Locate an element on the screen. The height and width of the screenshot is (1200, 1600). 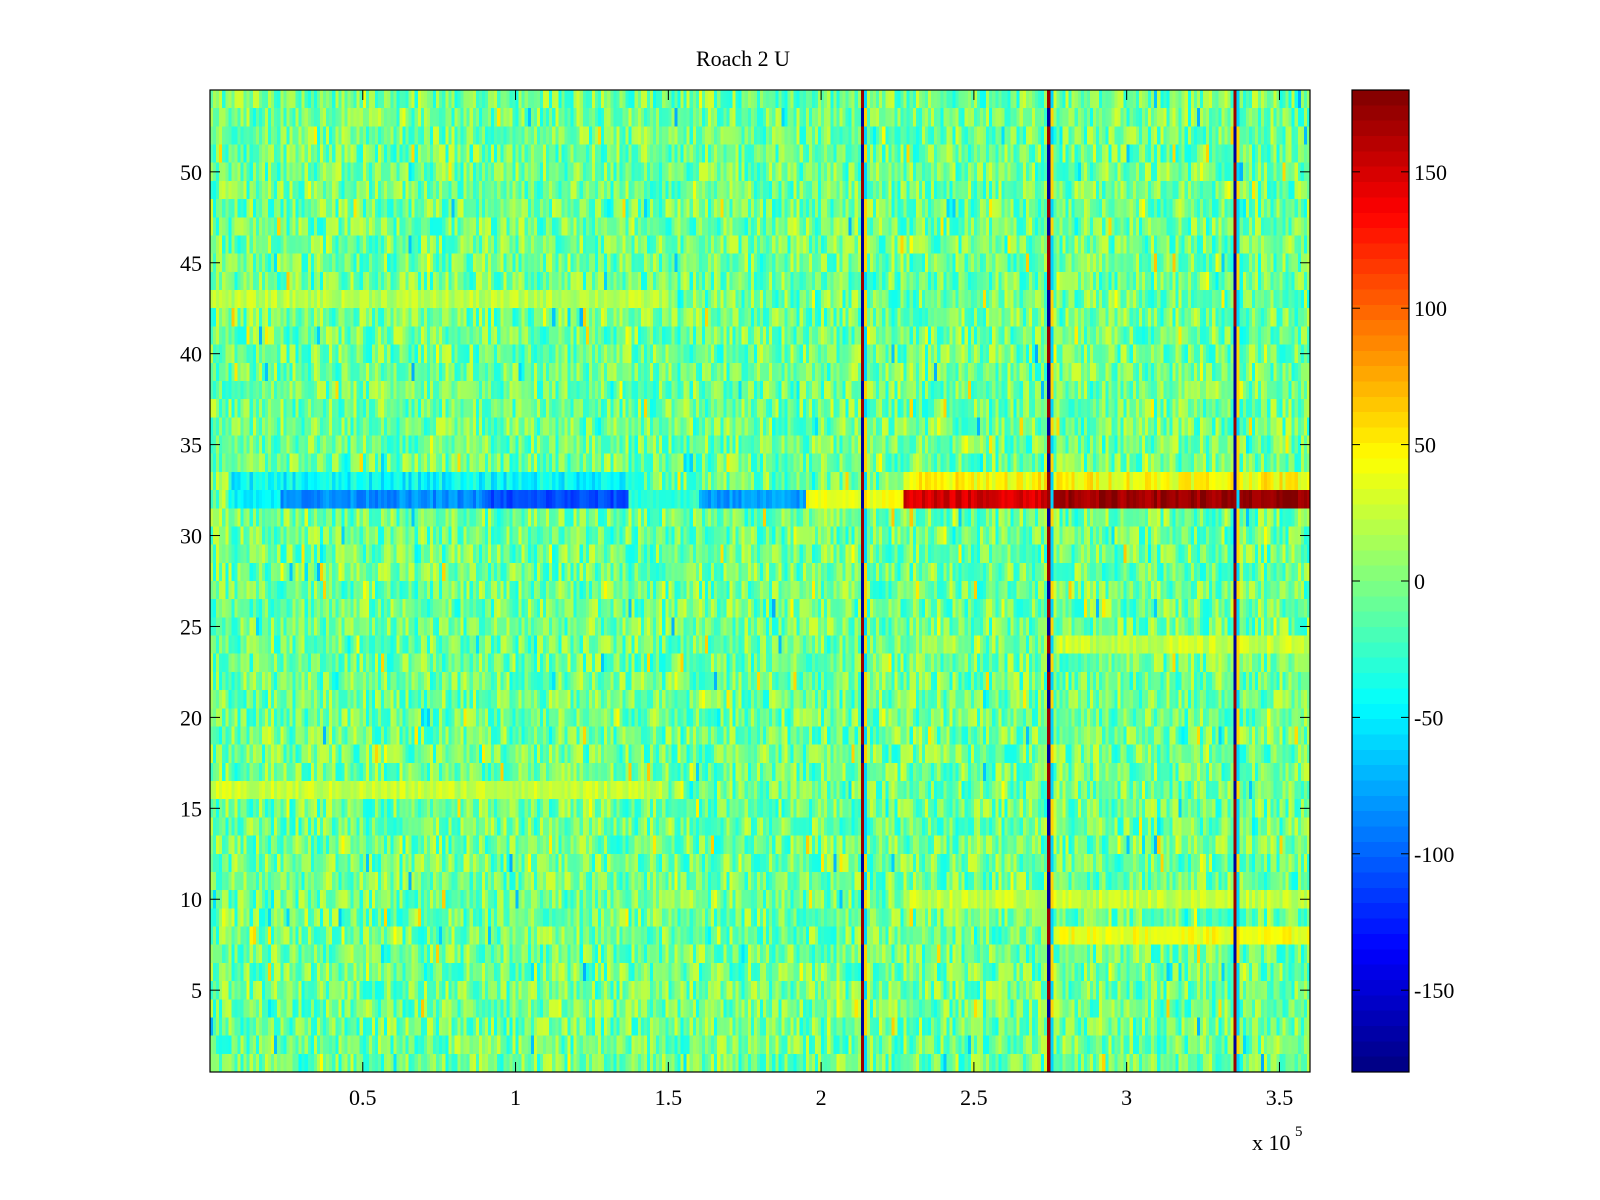
colorbar-tick-label: 150 is located at coordinates (1430, 172).